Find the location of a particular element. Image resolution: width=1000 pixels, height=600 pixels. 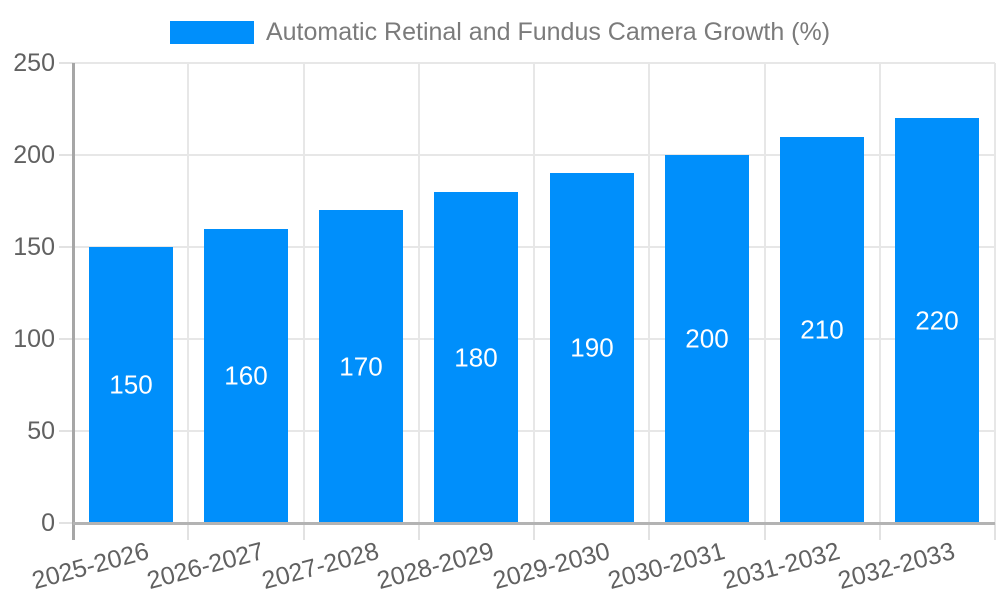

legend-swatch is located at coordinates (211, 32).